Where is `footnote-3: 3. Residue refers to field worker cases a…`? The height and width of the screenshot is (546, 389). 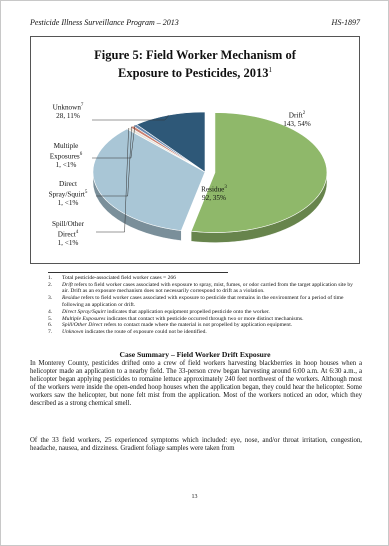
footnote-3: 3. Residue refers to field worker cases a… is located at coordinates (196, 301).